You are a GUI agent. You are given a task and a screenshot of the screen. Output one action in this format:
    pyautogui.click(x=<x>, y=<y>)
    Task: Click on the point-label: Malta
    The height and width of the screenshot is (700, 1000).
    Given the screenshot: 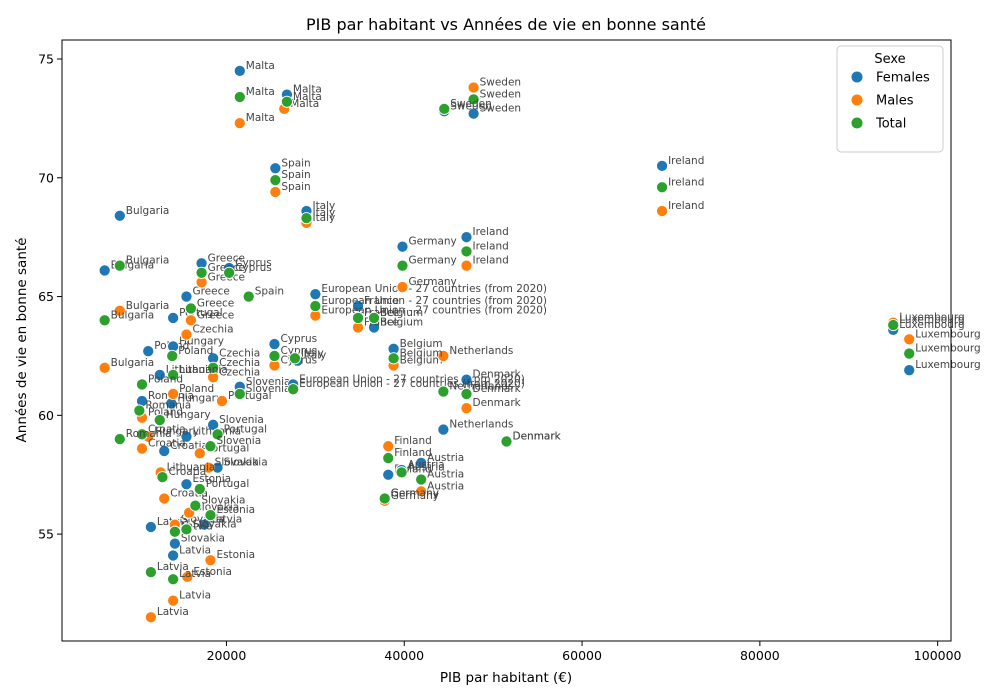 What is the action you would take?
    pyautogui.click(x=307, y=97)
    